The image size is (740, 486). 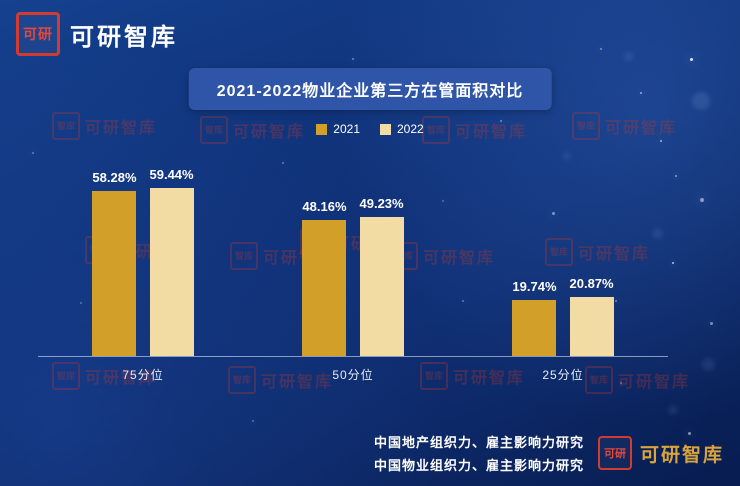 I want to click on footer-brand-logo-text: 可研智库, so click(x=681, y=455).